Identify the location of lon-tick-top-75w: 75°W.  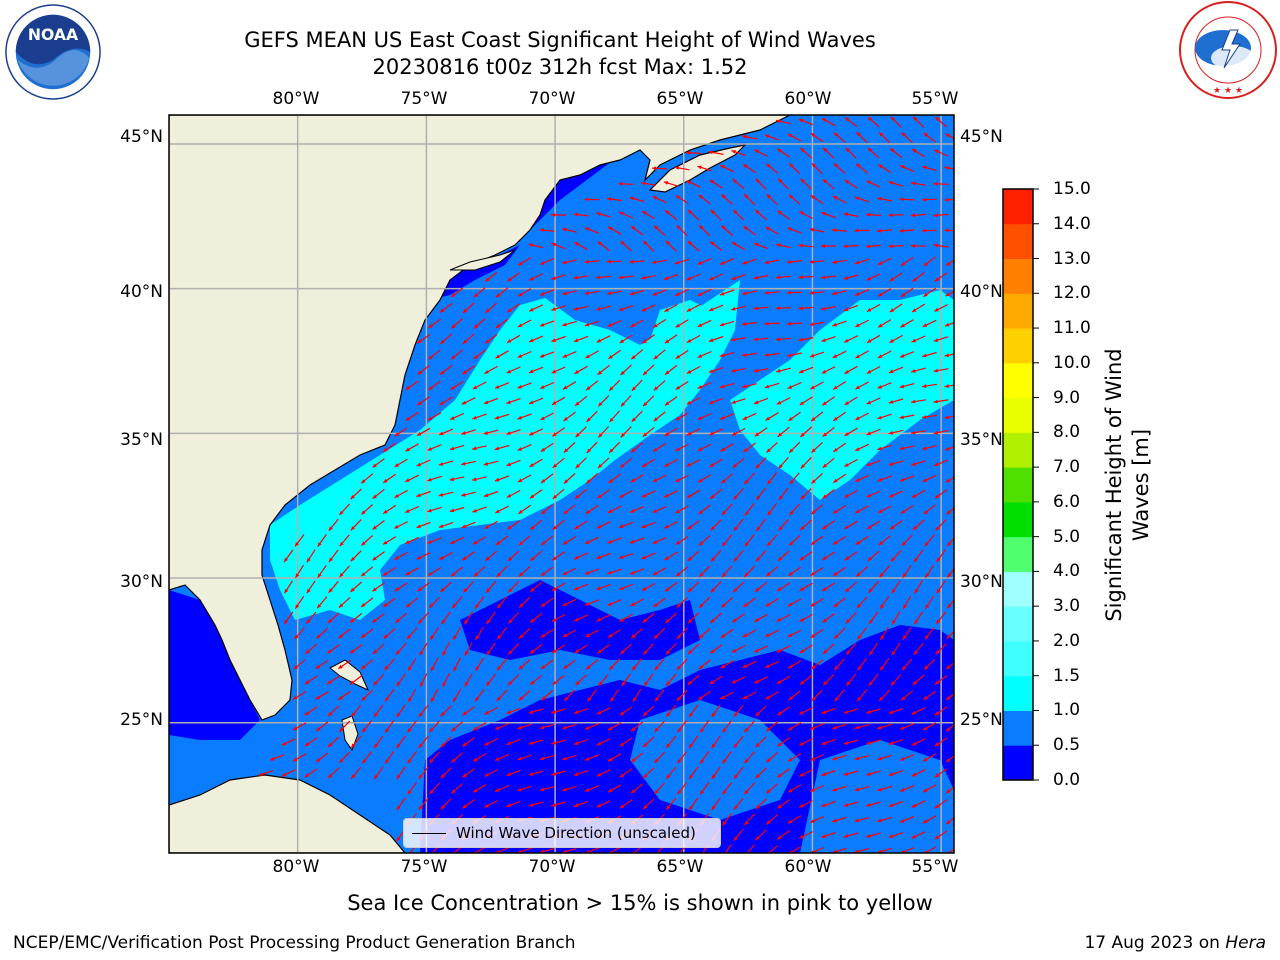
(424, 99).